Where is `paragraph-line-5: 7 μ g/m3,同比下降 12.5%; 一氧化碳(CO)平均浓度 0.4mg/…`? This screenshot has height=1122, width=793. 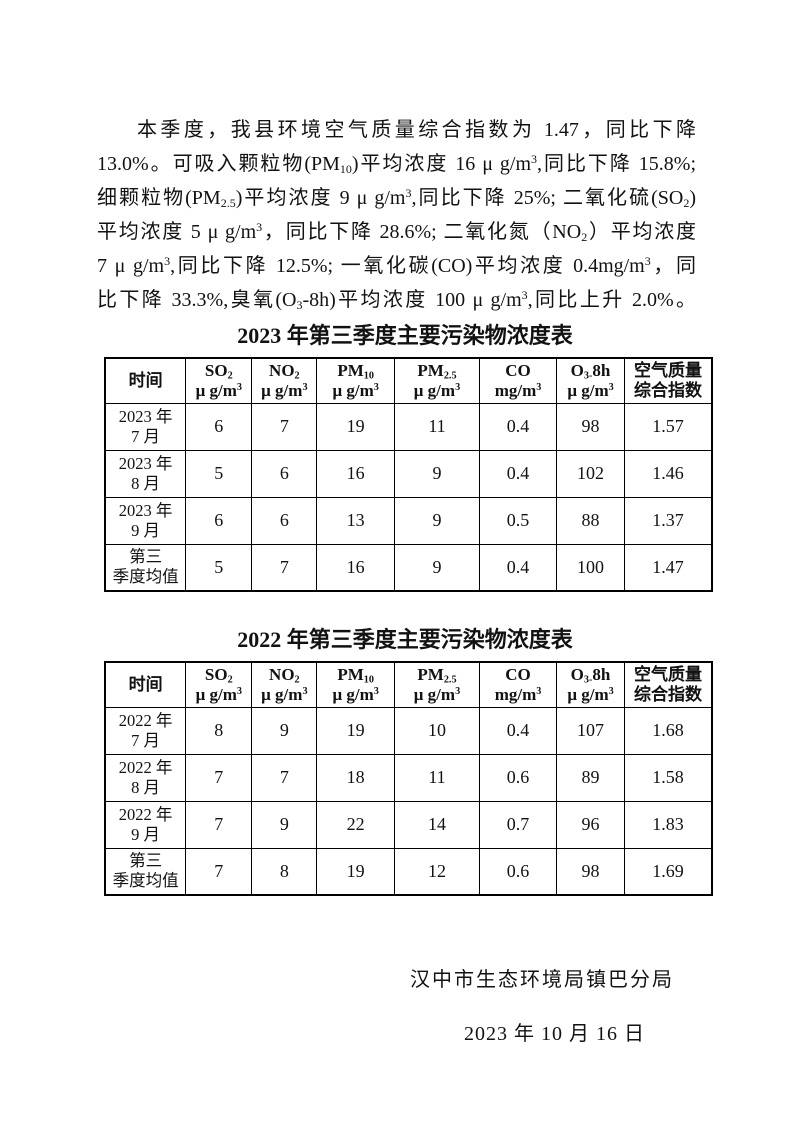
paragraph-line-5: 7 μ g/m3,同比下降 12.5%; 一氧化碳(CO)平均浓度 0.4mg/… is located at coordinates (396, 265).